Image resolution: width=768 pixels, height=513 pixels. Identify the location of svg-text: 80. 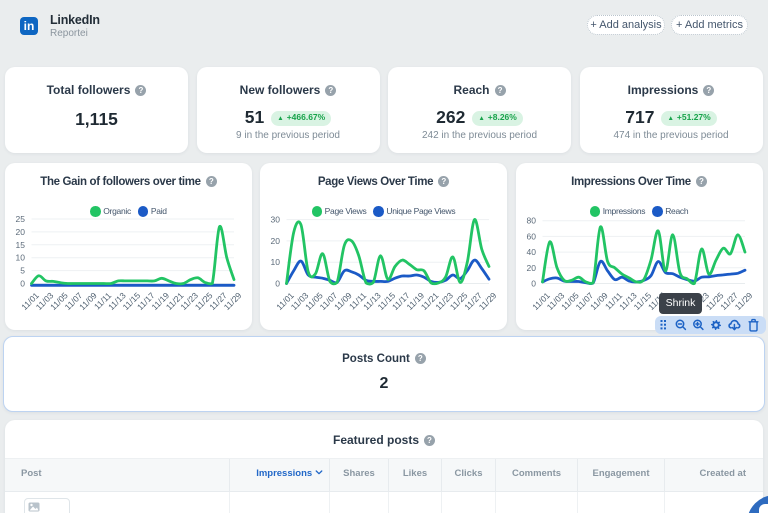
(531, 221).